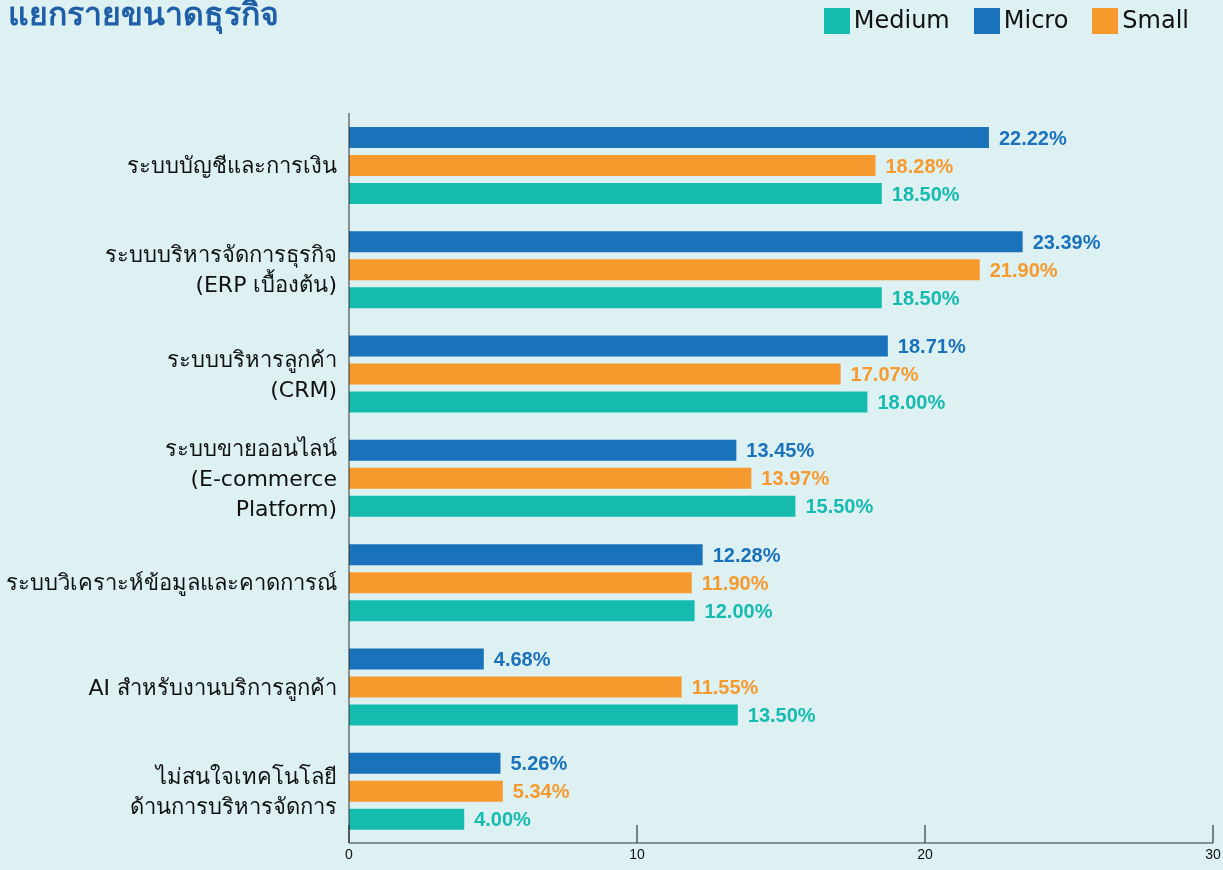 The height and width of the screenshot is (870, 1223). What do you see at coordinates (503, 819) in the screenshot?
I see `data-label: 4.00%` at bounding box center [503, 819].